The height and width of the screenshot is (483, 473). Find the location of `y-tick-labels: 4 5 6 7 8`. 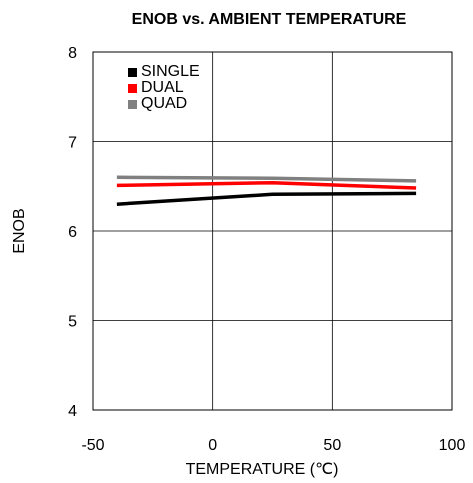

y-tick-labels: 4 5 6 7 8 is located at coordinates (72, 232).